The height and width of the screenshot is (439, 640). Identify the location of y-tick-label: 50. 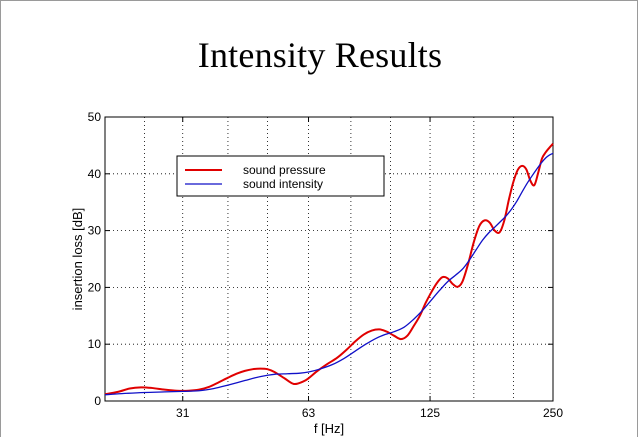
(95, 117).